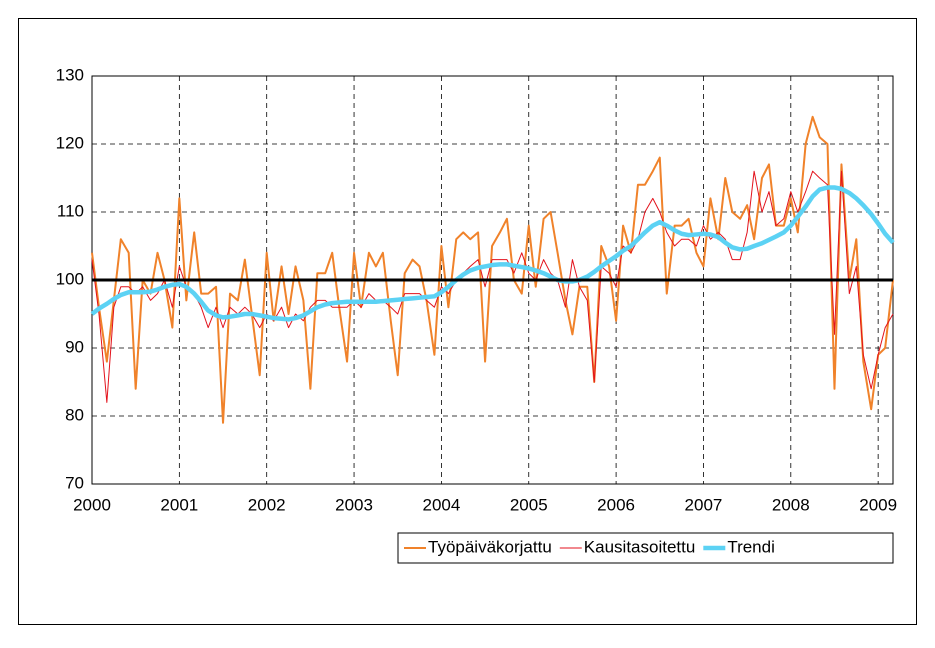 This screenshot has height=648, width=935. What do you see at coordinates (74, 482) in the screenshot?
I see `y-tick-label: 70` at bounding box center [74, 482].